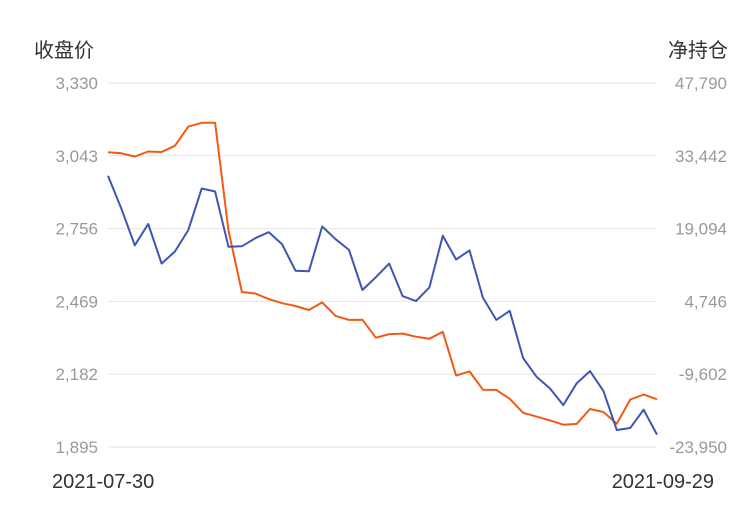 This screenshot has width=750, height=510. I want to click on x-axis-start-label: 2021-07-30, so click(103, 482).